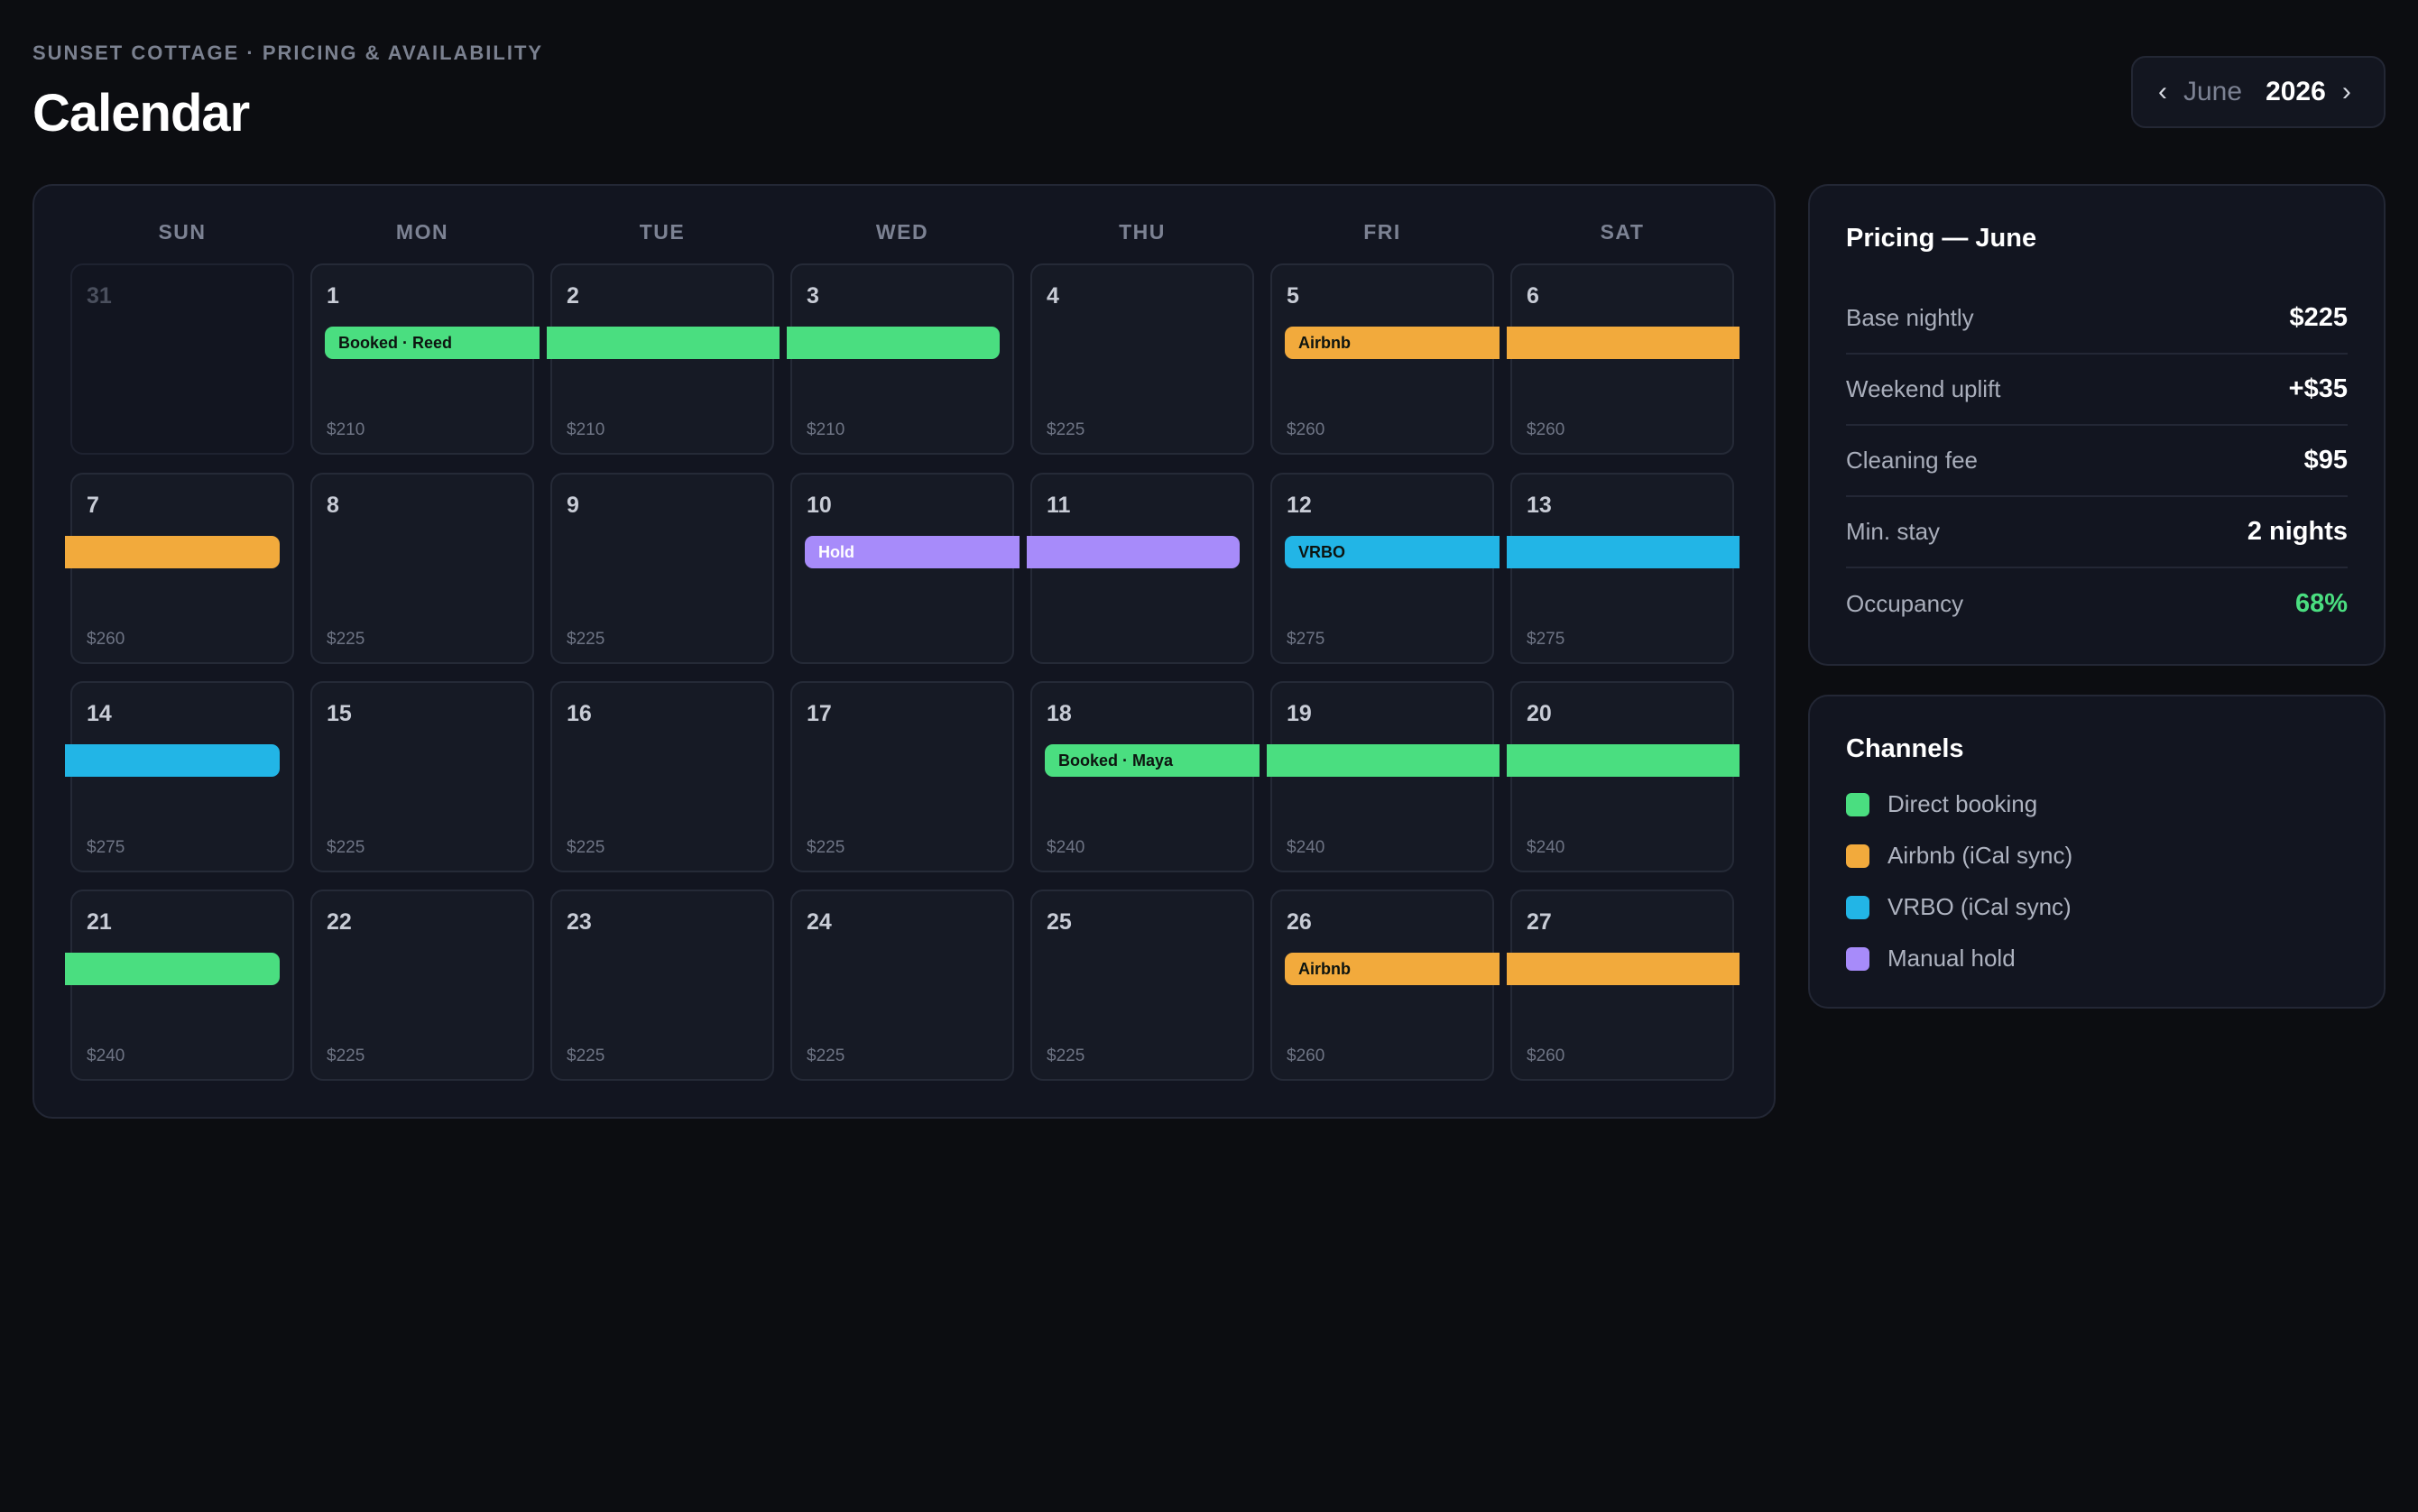  I want to click on calendar-day-cell: 27 $260, so click(1622, 985).